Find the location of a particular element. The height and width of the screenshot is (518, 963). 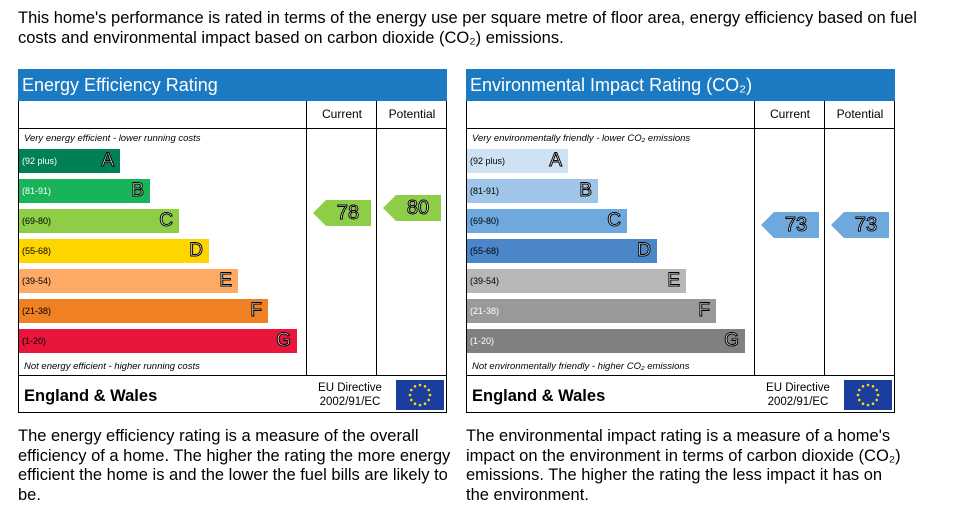

current-rating-pointer: 73 is located at coordinates (790, 225).